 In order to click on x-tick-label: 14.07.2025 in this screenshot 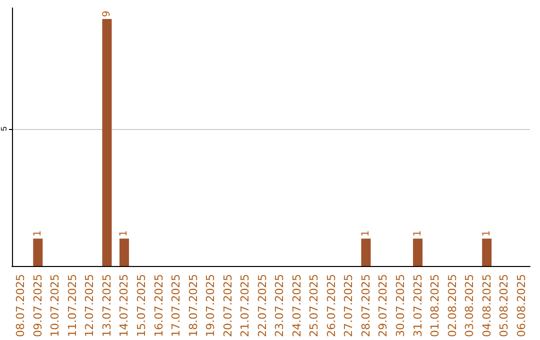, I will do `click(124, 306)`.